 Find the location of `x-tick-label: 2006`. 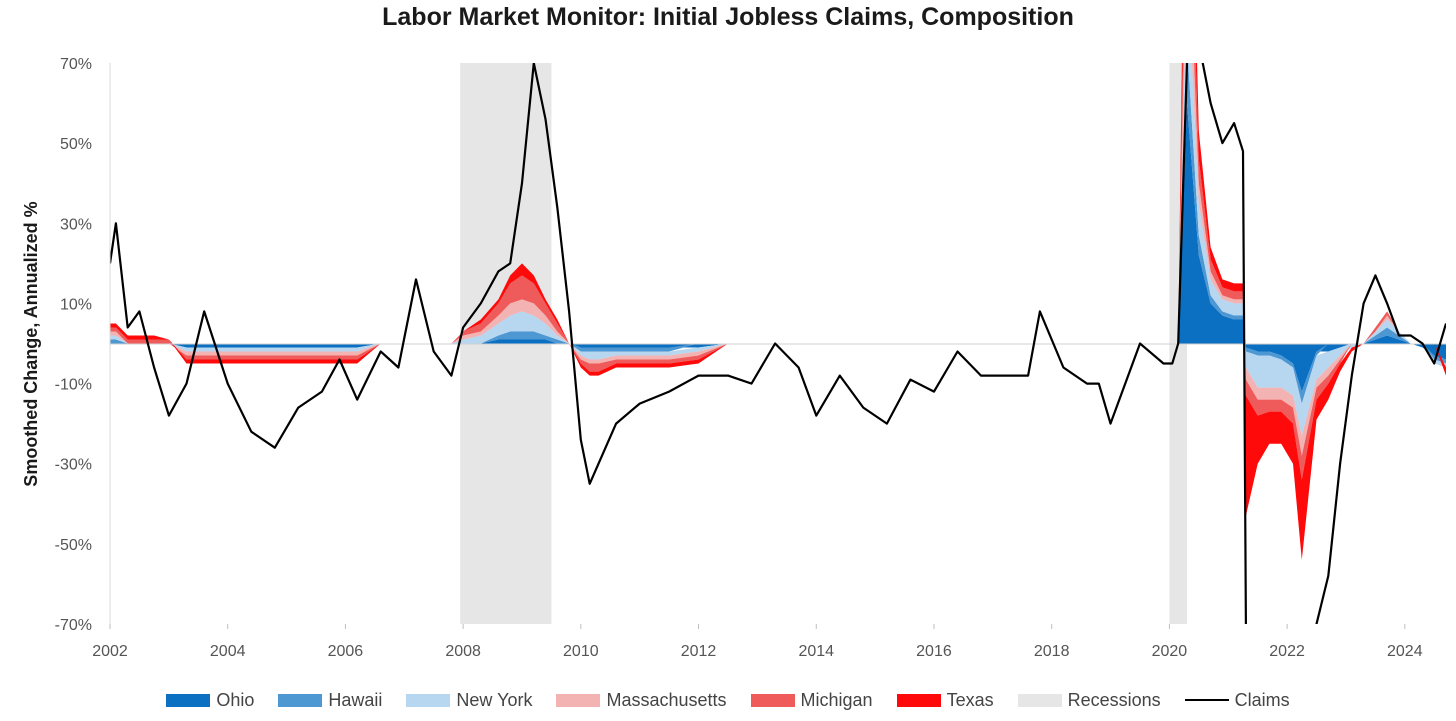

x-tick-label: 2006 is located at coordinates (346, 651).